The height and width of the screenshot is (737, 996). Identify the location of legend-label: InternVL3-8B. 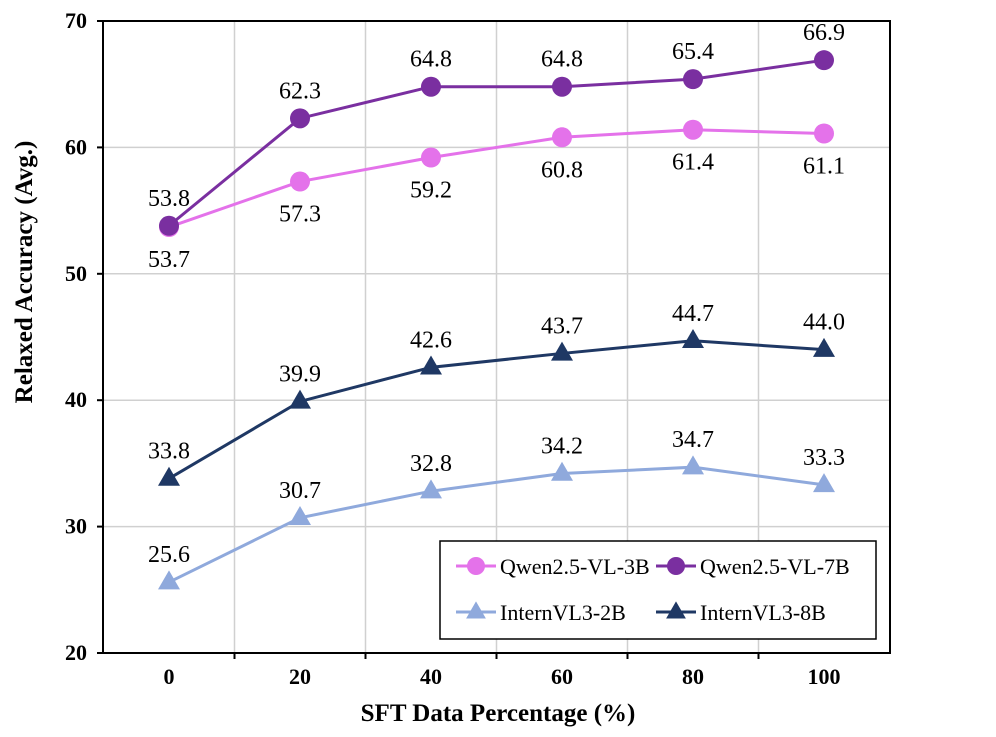
(763, 612).